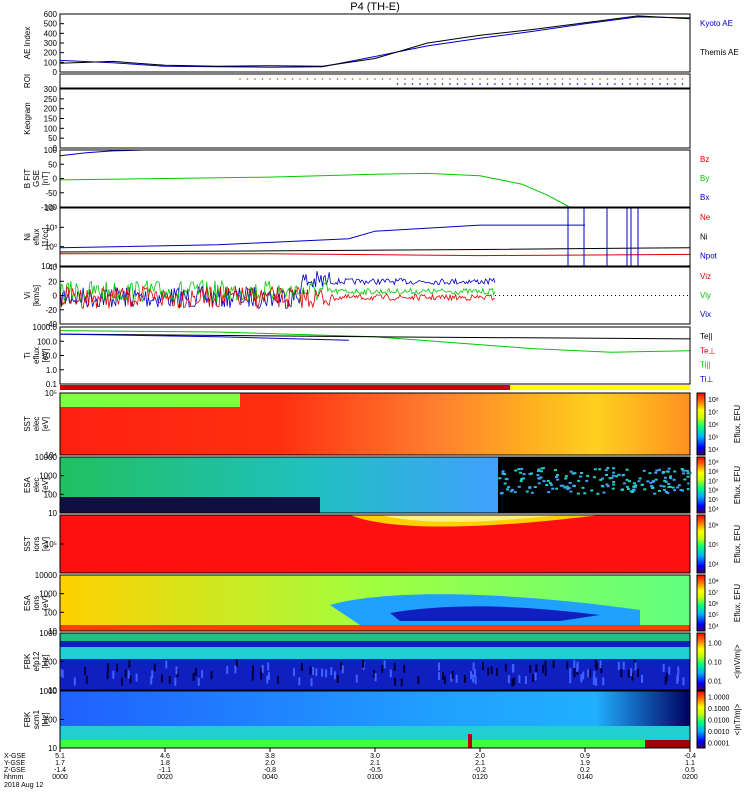  What do you see at coordinates (585, 770) in the screenshot?
I see `xaxis-value: 0.2` at bounding box center [585, 770].